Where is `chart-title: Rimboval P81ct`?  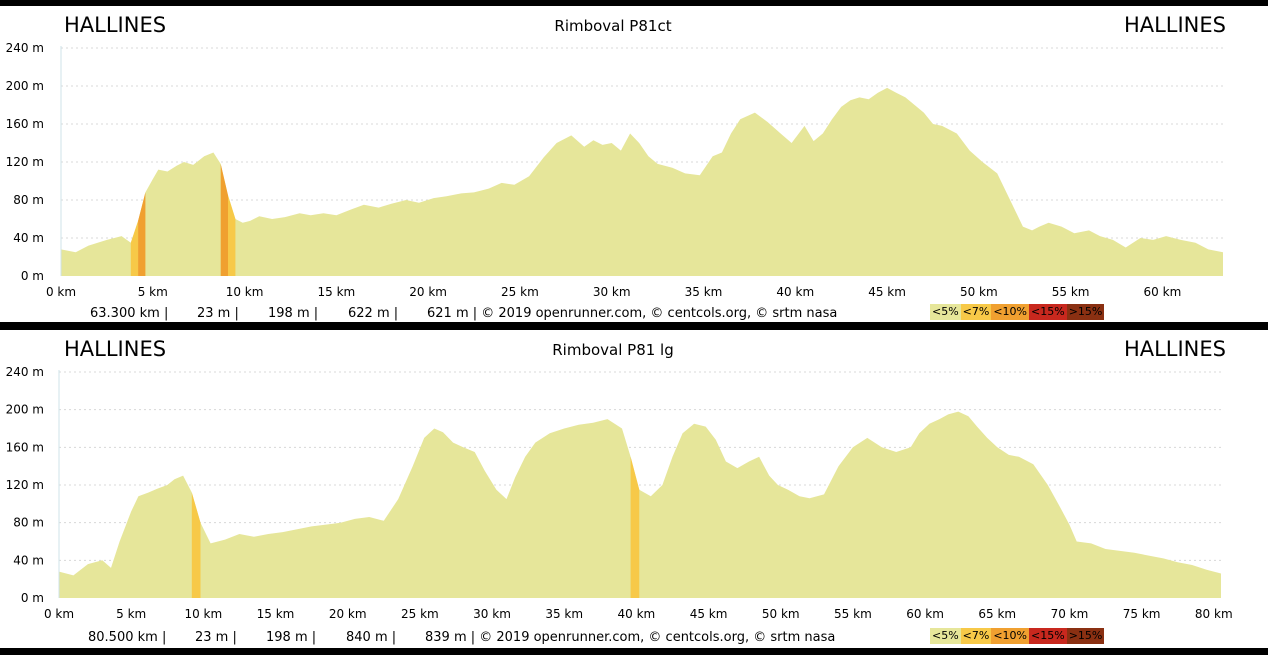
chart-title: Rimboval P81ct is located at coordinates (613, 26).